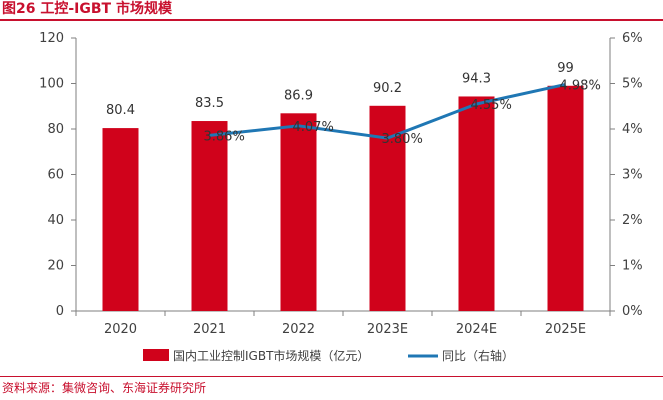 This screenshot has height=400, width=663. What do you see at coordinates (104, 388) in the screenshot?
I see `source-note: 资料来源：集微咨询、东海证券研究所` at bounding box center [104, 388].